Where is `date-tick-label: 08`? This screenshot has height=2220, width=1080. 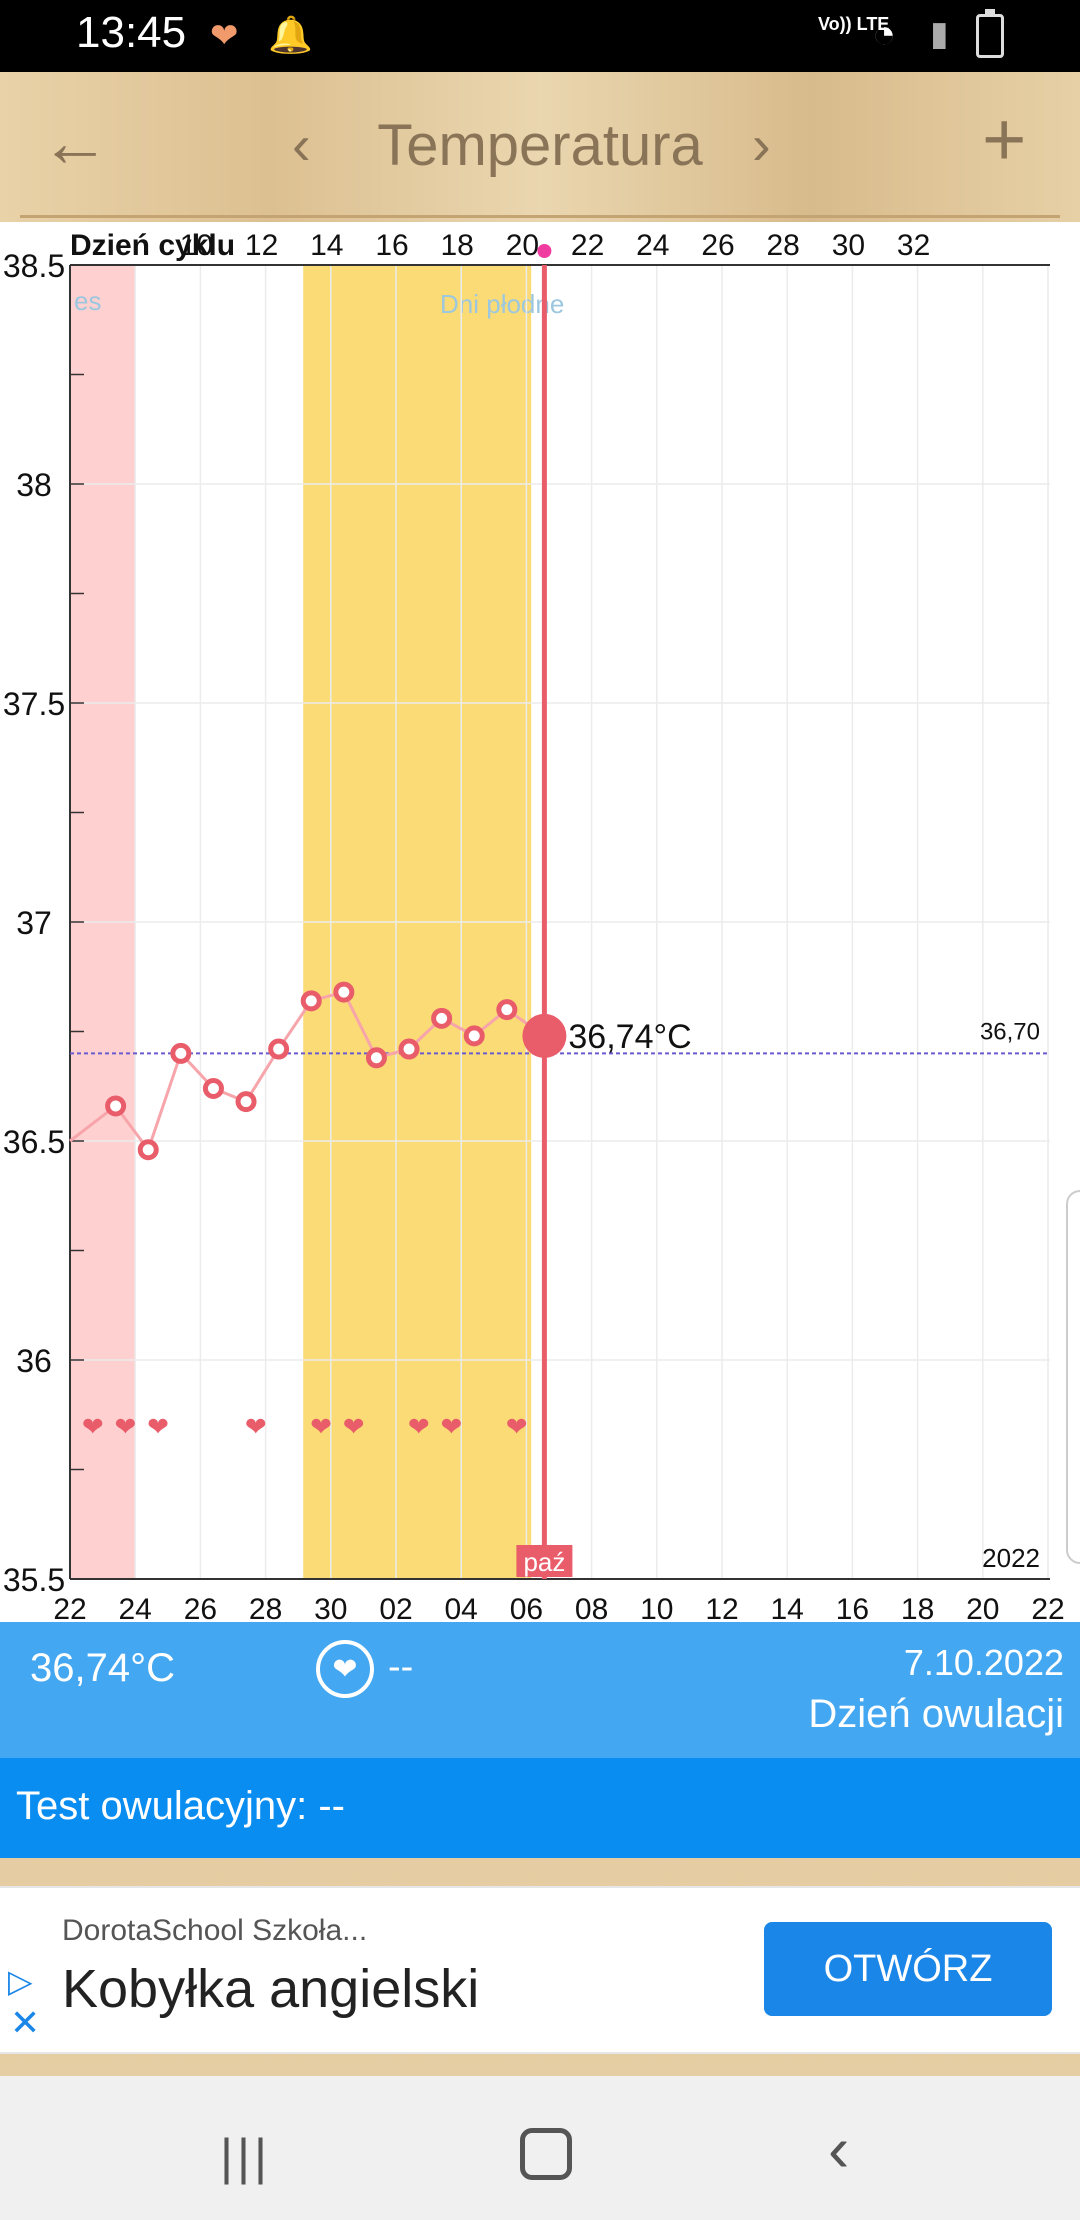
date-tick-label: 08 is located at coordinates (591, 1607).